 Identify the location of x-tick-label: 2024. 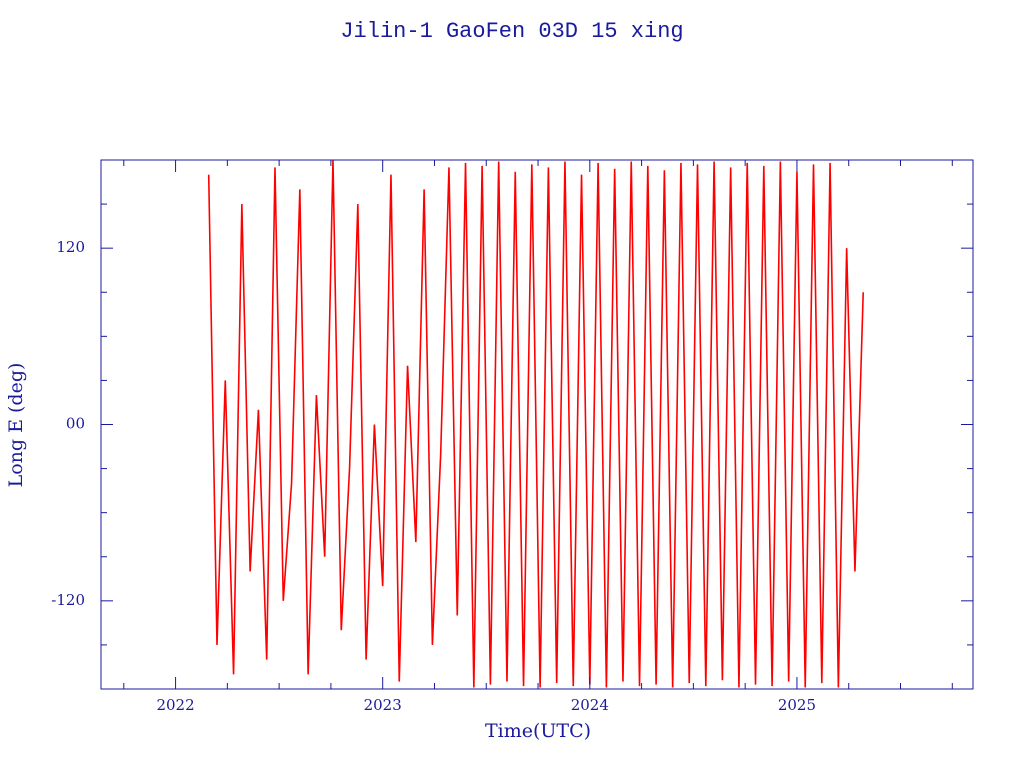
(590, 705).